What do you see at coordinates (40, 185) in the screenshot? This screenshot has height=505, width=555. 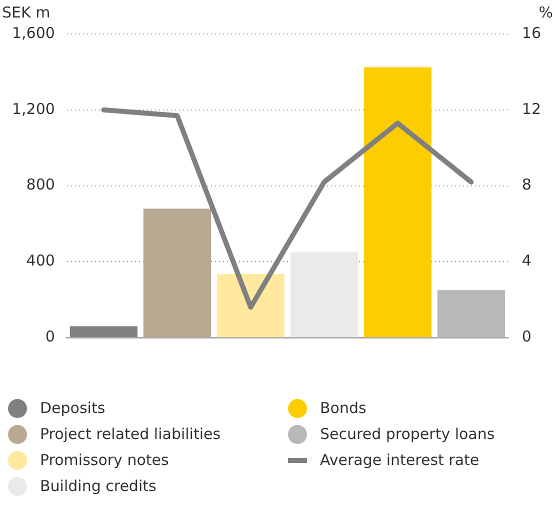 I see `y-tick-label: 800` at bounding box center [40, 185].